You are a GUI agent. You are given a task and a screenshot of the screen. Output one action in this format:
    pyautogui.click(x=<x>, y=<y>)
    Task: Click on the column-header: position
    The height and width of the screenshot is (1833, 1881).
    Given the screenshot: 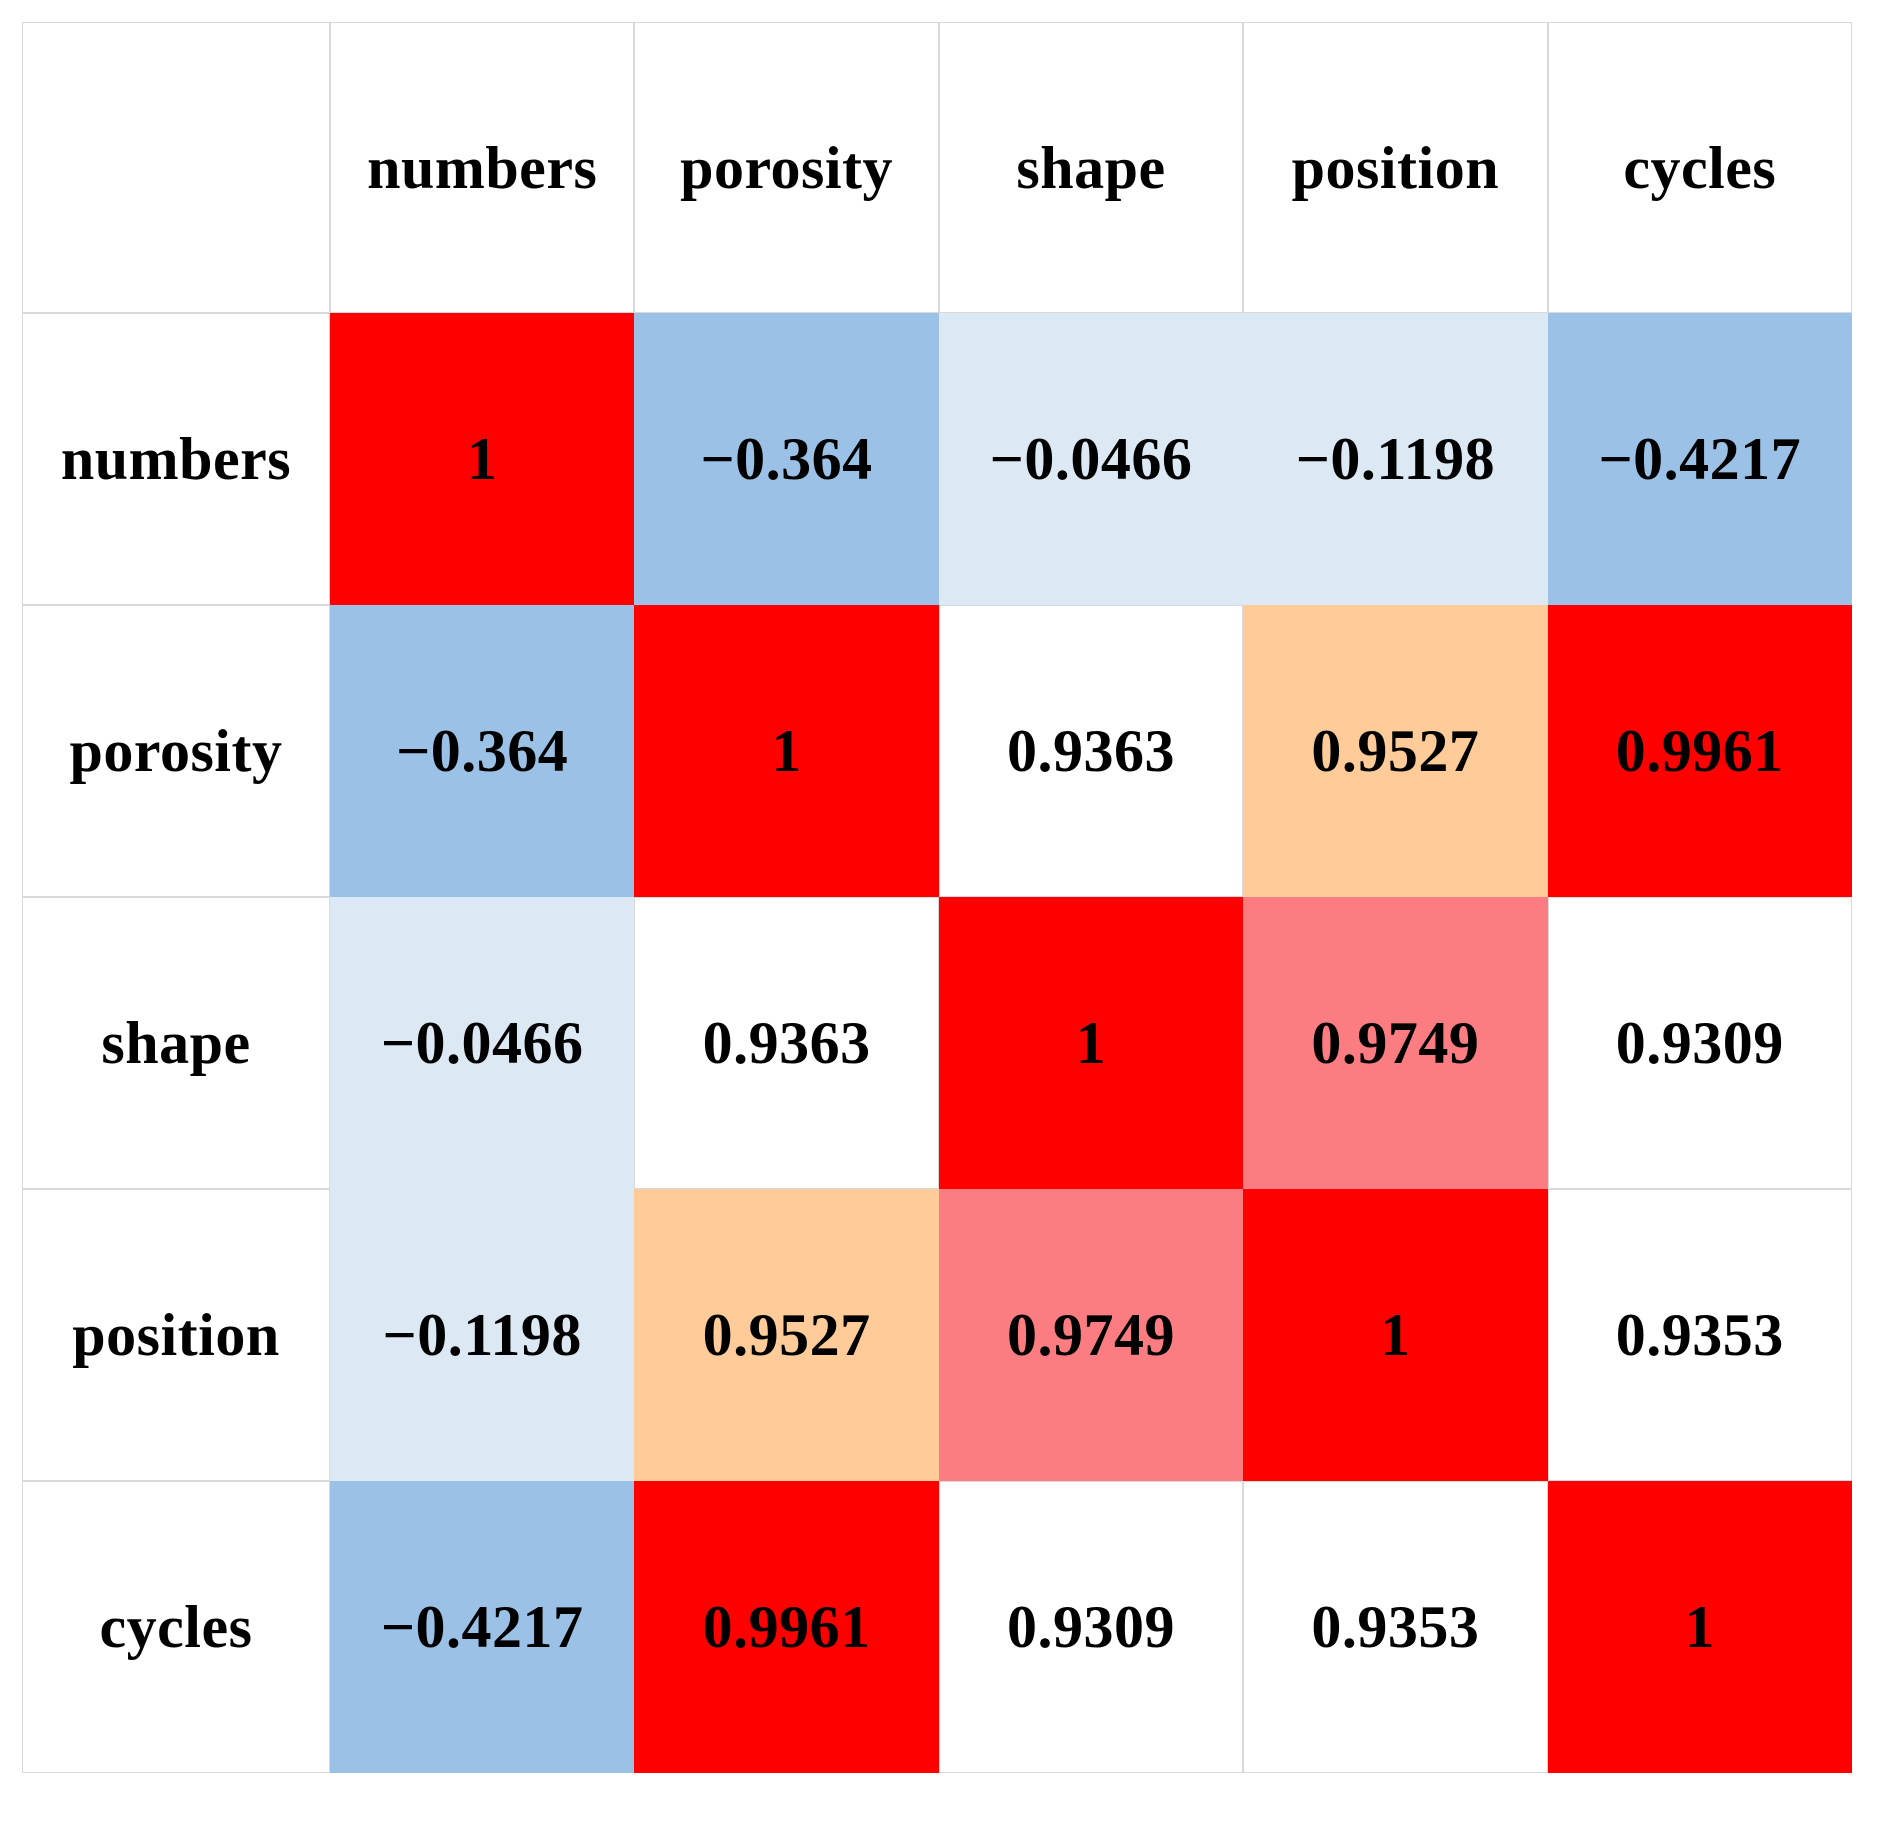 What is the action you would take?
    pyautogui.click(x=1395, y=167)
    